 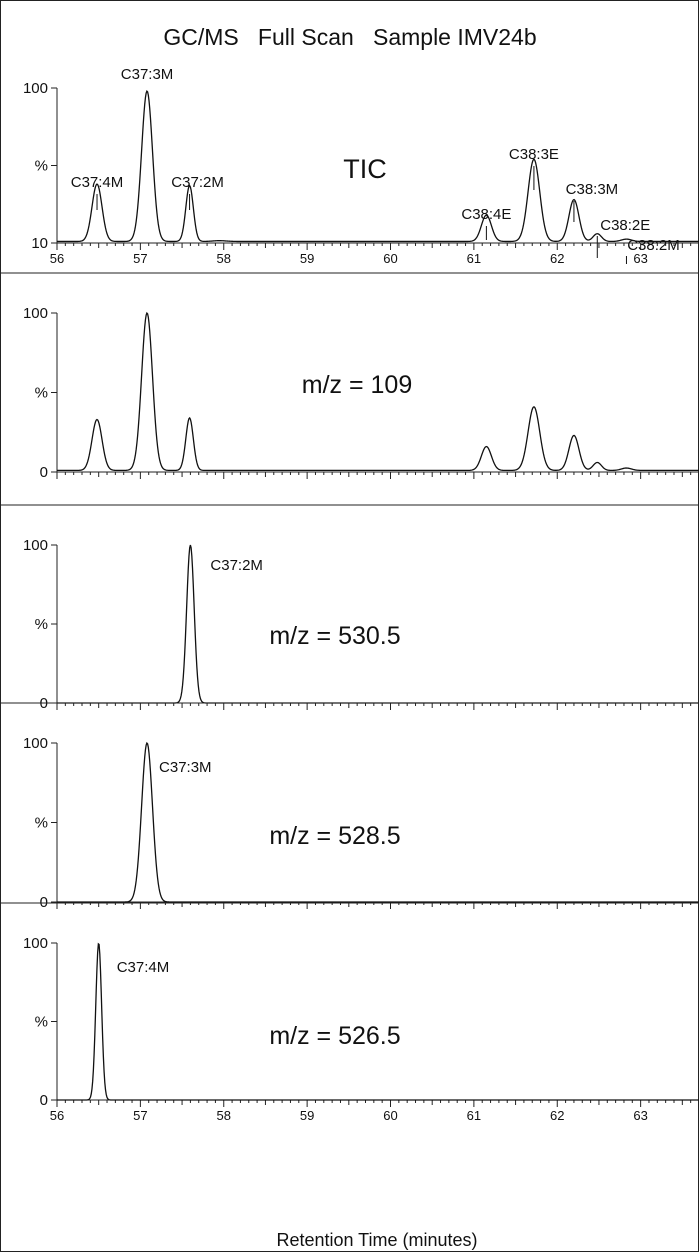 I want to click on peak-label: C38:2M, so click(x=653, y=245).